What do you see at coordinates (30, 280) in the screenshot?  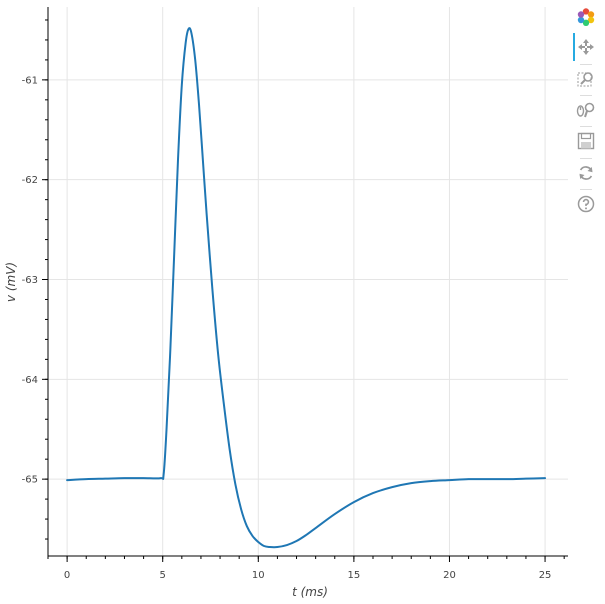 I see `y-tick-label: -63` at bounding box center [30, 280].